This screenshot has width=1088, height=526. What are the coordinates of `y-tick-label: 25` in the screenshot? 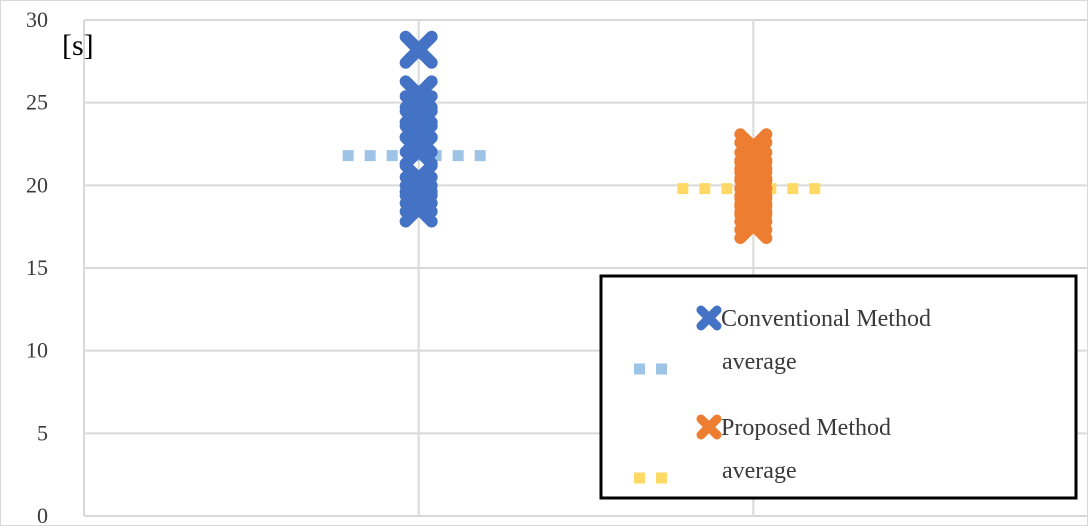 It's located at (37, 102).